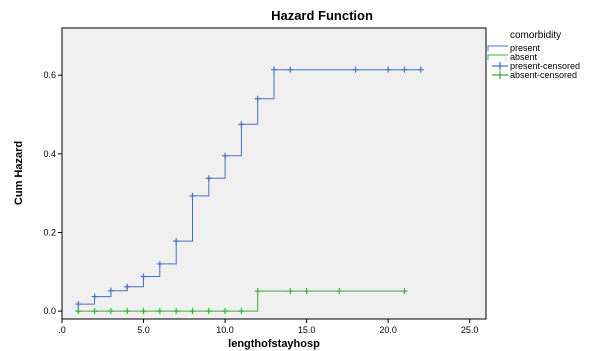 Image resolution: width=602 pixels, height=351 pixels. Describe the element at coordinates (524, 57) in the screenshot. I see `legend-label-absent: absent` at that location.